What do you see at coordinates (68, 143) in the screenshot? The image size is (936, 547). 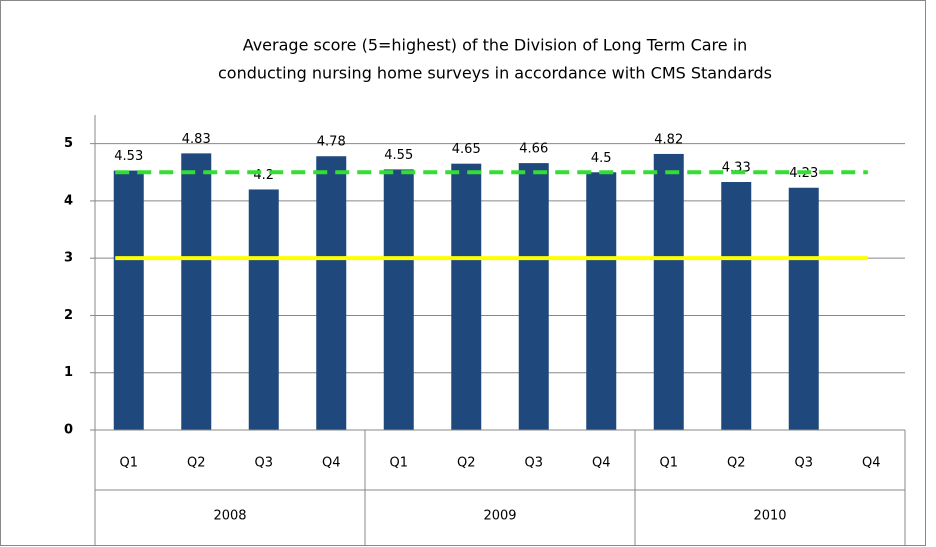 I see `y-tick-label: 5` at bounding box center [68, 143].